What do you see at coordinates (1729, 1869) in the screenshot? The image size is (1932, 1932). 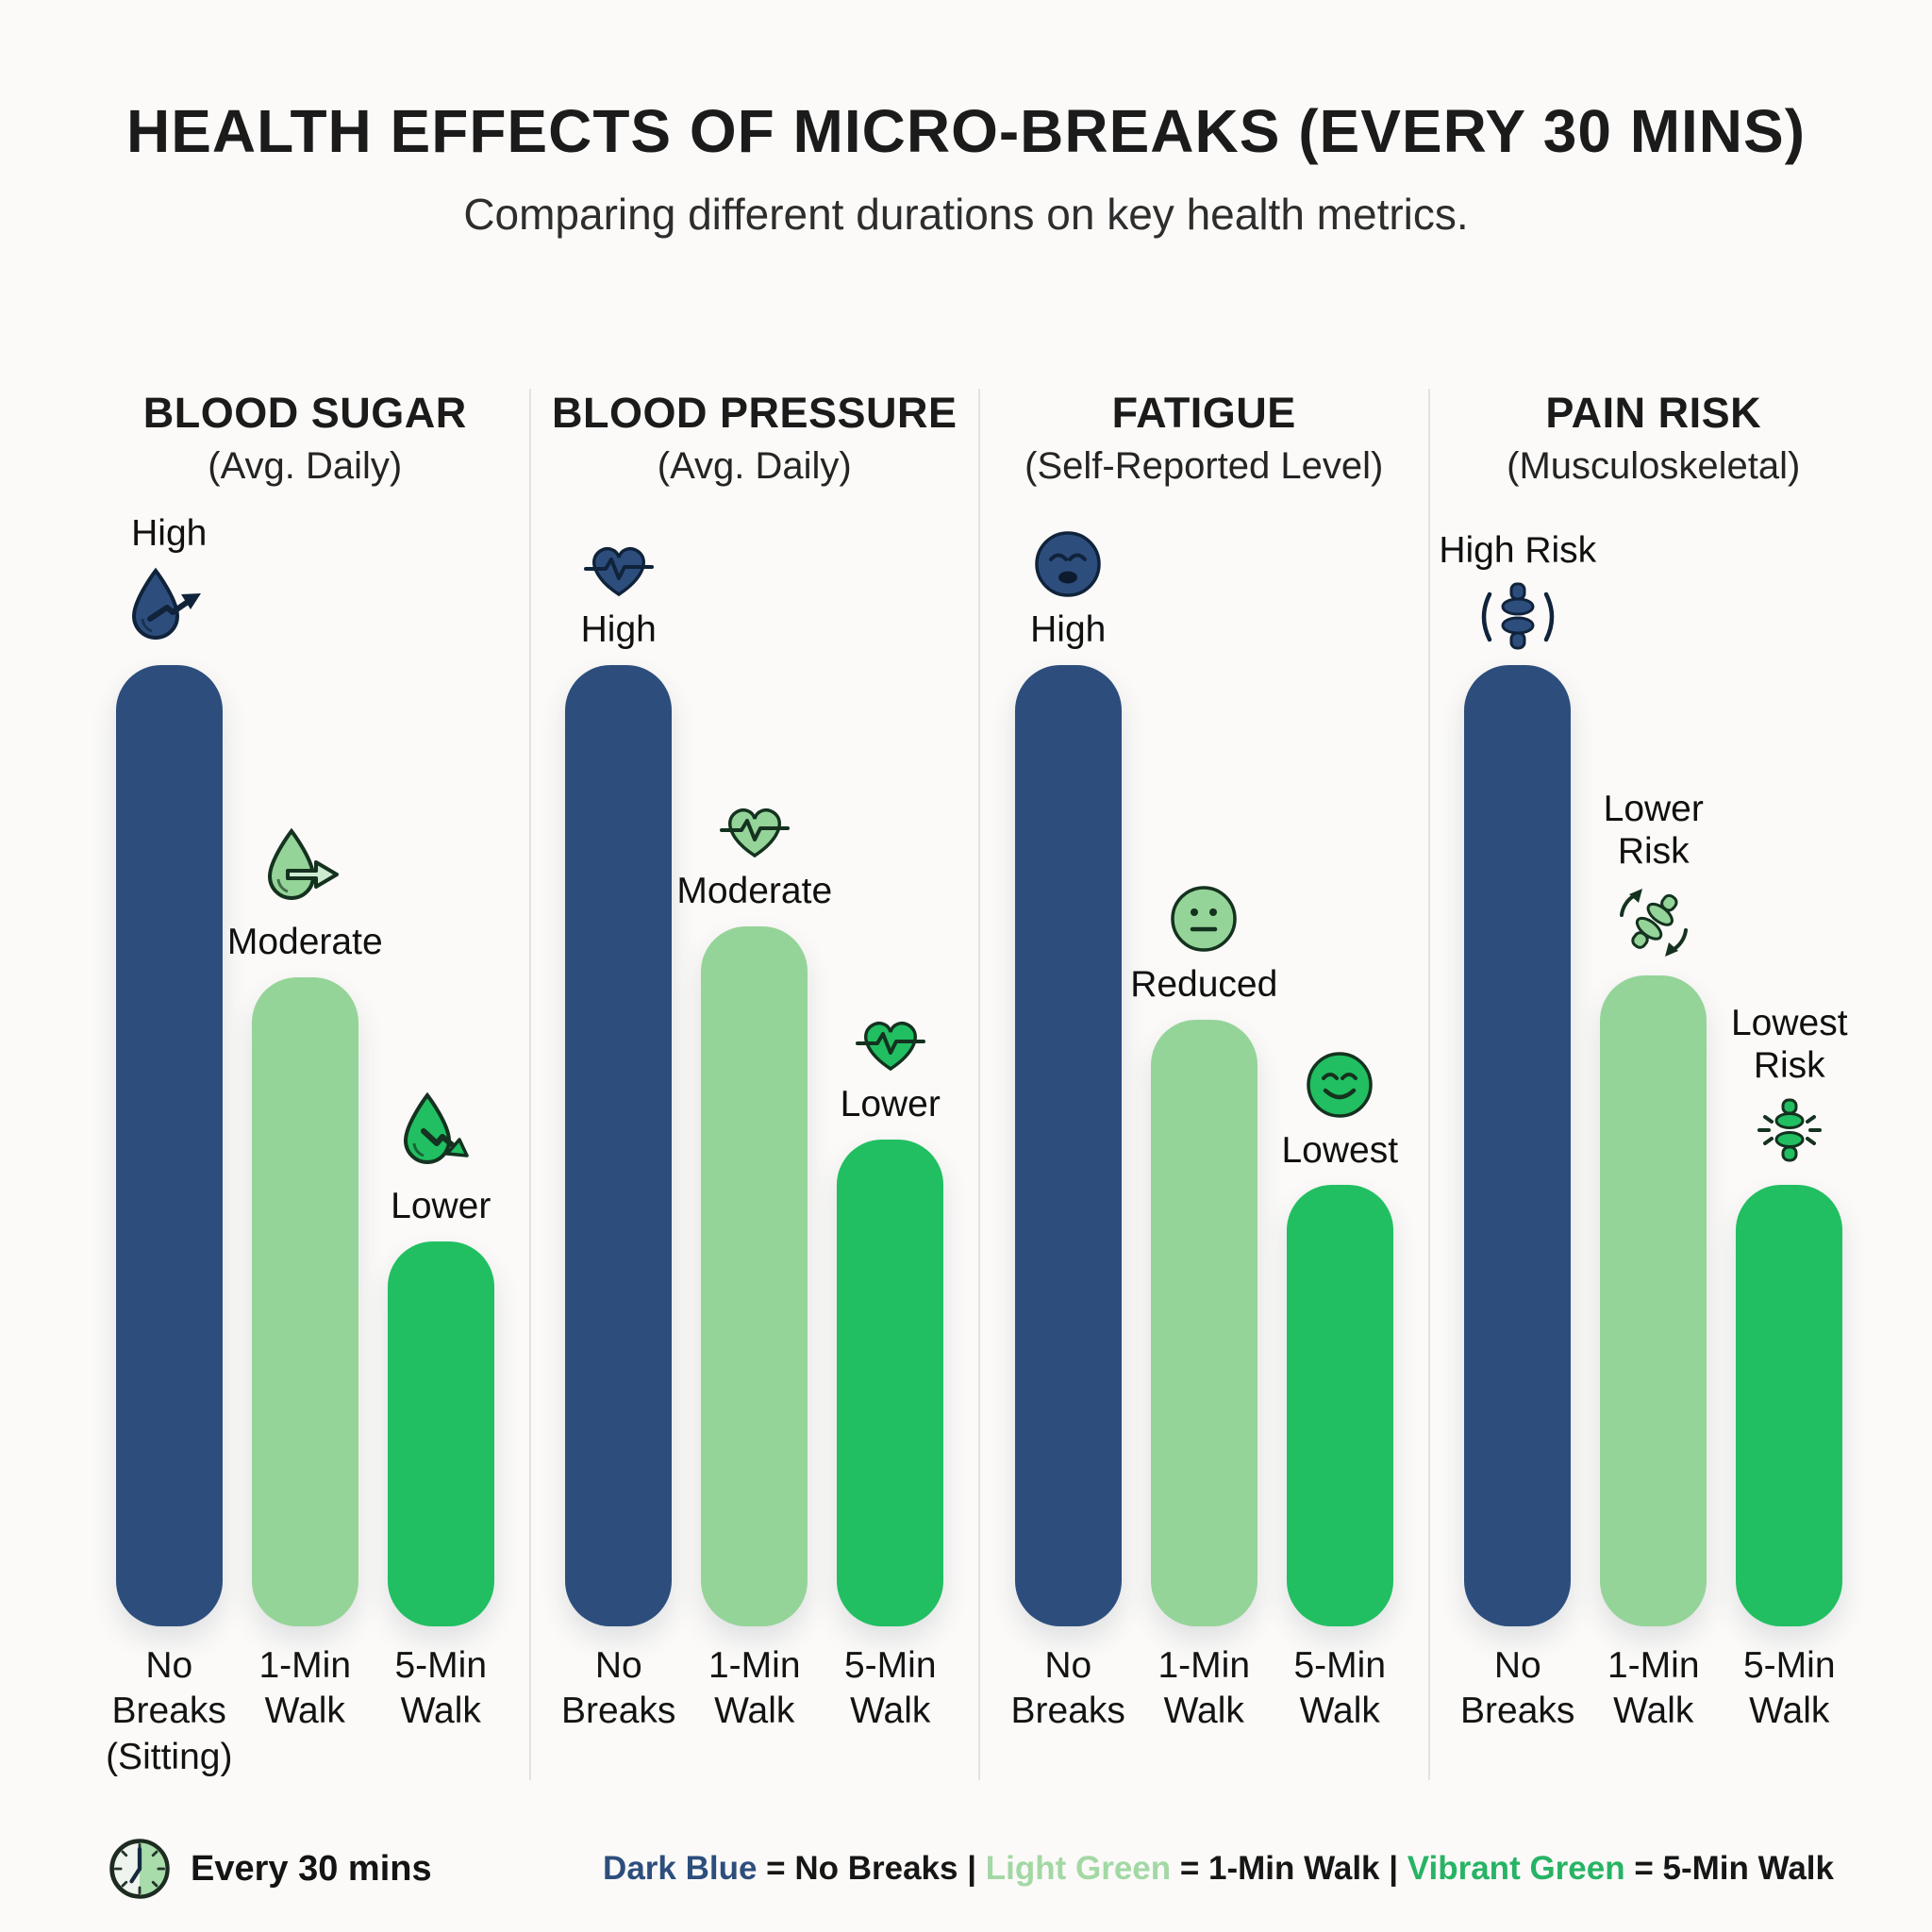 I see `legend-text: = 5-Min Walk` at bounding box center [1729, 1869].